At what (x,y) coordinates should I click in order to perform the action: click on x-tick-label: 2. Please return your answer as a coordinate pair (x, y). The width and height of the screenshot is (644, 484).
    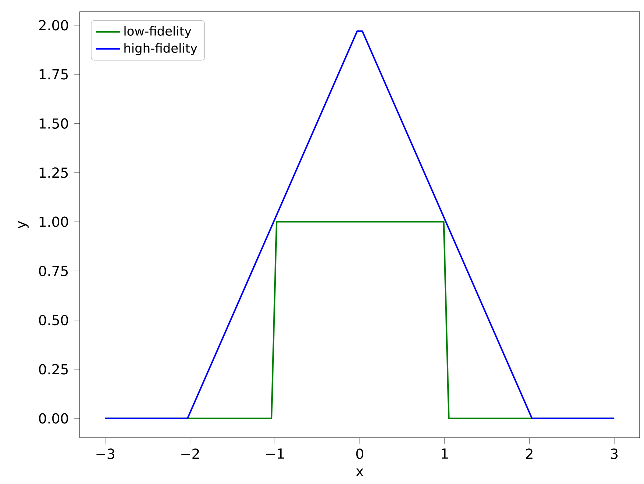
    Looking at the image, I should click on (529, 454).